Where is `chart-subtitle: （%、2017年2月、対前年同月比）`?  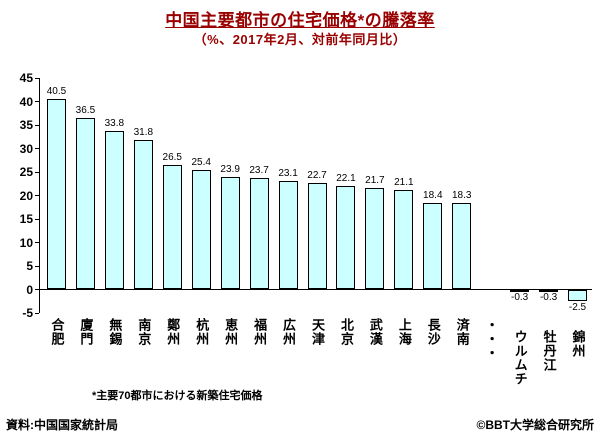
chart-subtitle: （%、2017年2月、対前年同月比） is located at coordinates (300, 39).